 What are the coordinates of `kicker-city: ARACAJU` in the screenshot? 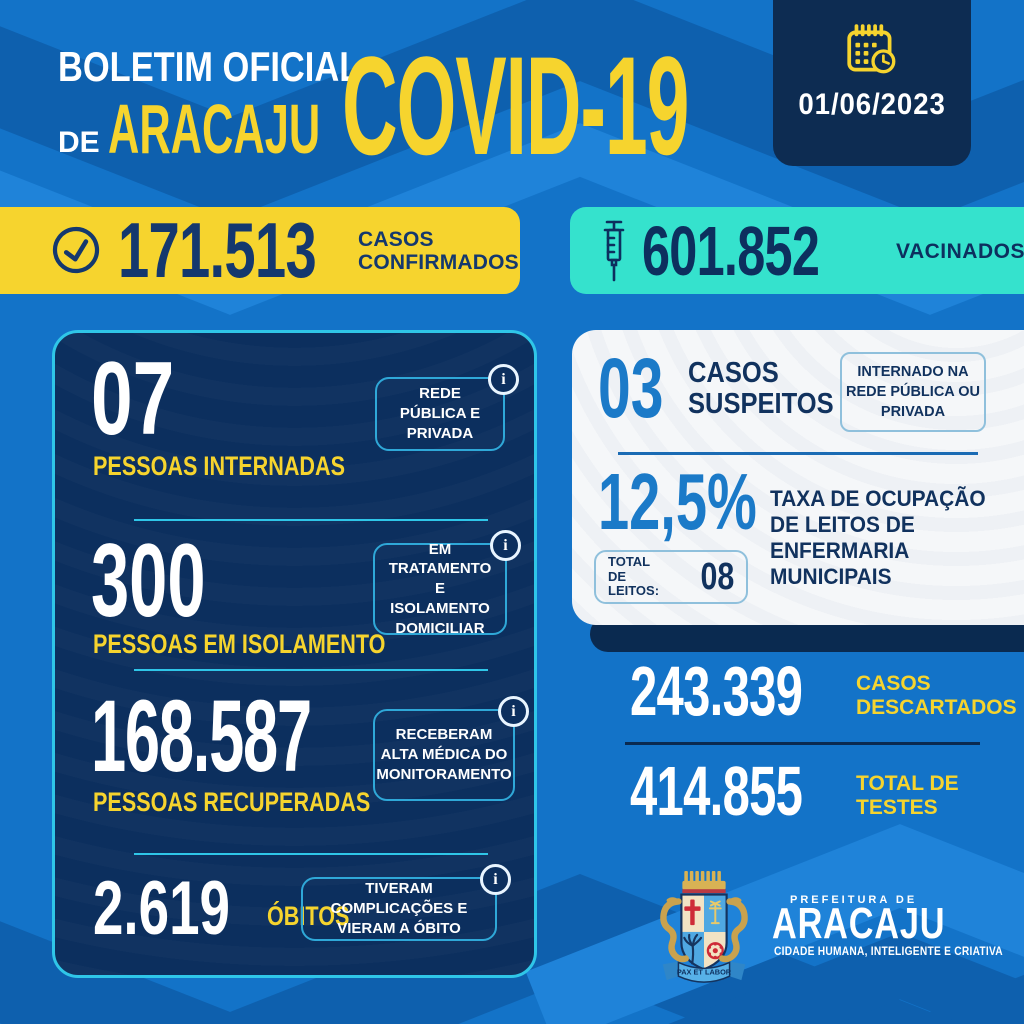 It's located at (213, 129).